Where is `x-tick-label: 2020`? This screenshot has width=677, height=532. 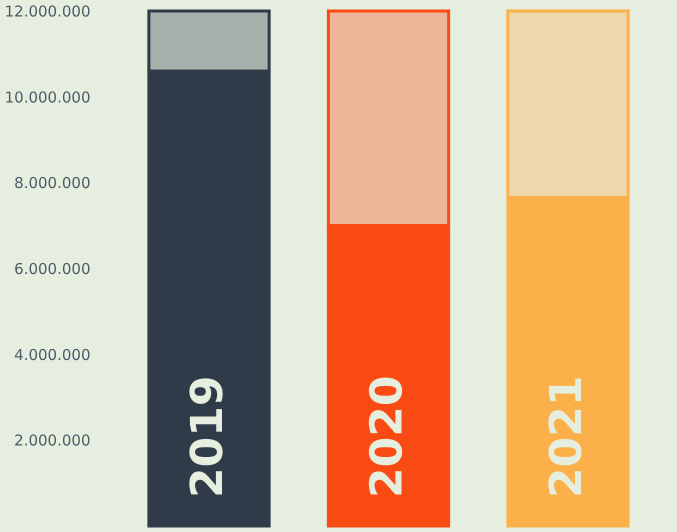
x-tick-label: 2020 is located at coordinates (387, 437).